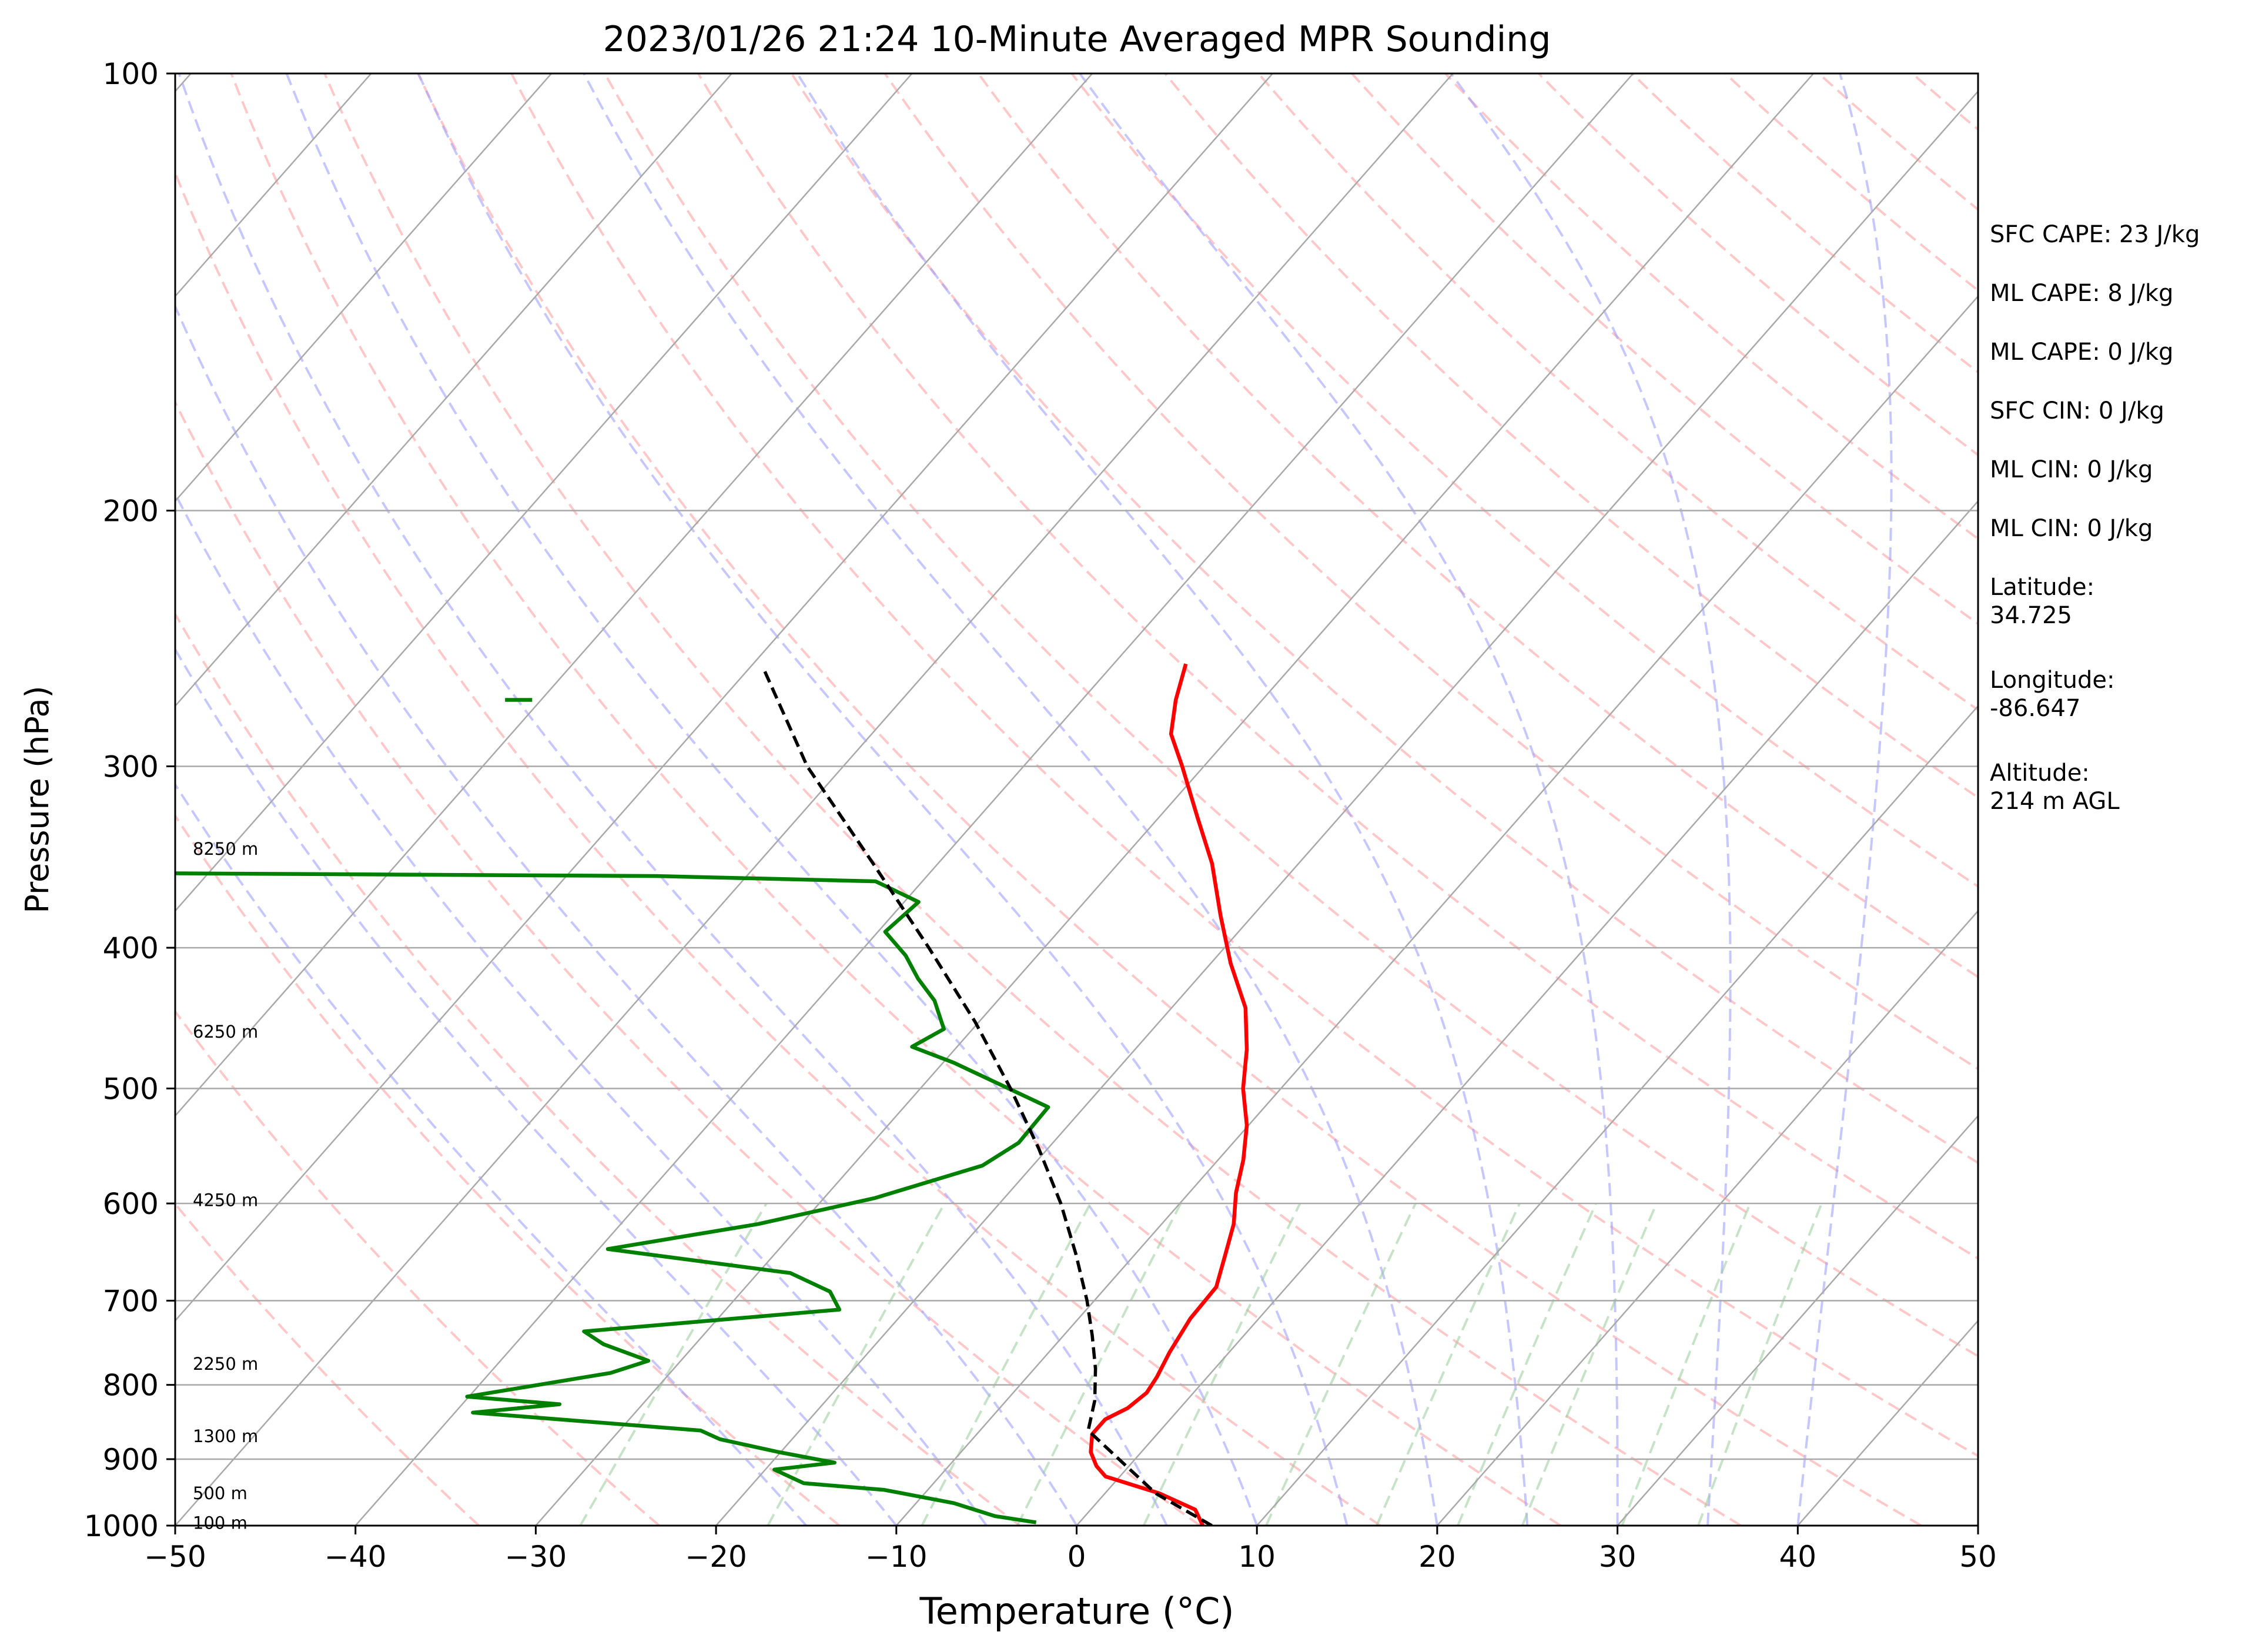  What do you see at coordinates (131, 1089) in the screenshot?
I see `y-tick-label: 500` at bounding box center [131, 1089].